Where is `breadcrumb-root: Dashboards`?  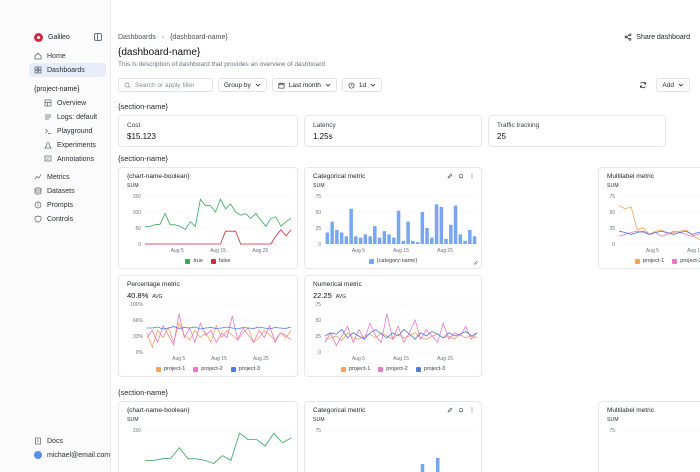 breadcrumb-root: Dashboards is located at coordinates (137, 37).